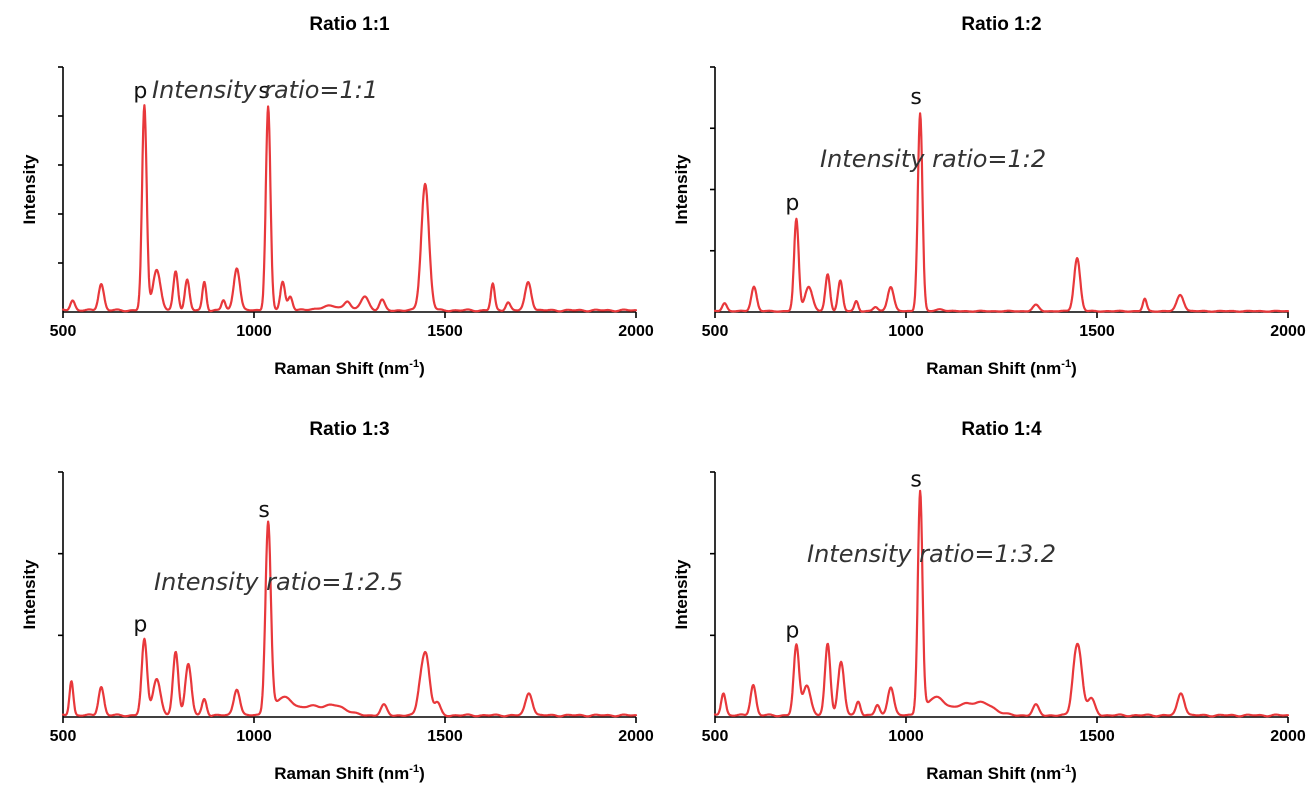 Image resolution: width=1311 pixels, height=787 pixels. Describe the element at coordinates (1001, 24) in the screenshot. I see `chart-title: Ratio 1:2` at that location.